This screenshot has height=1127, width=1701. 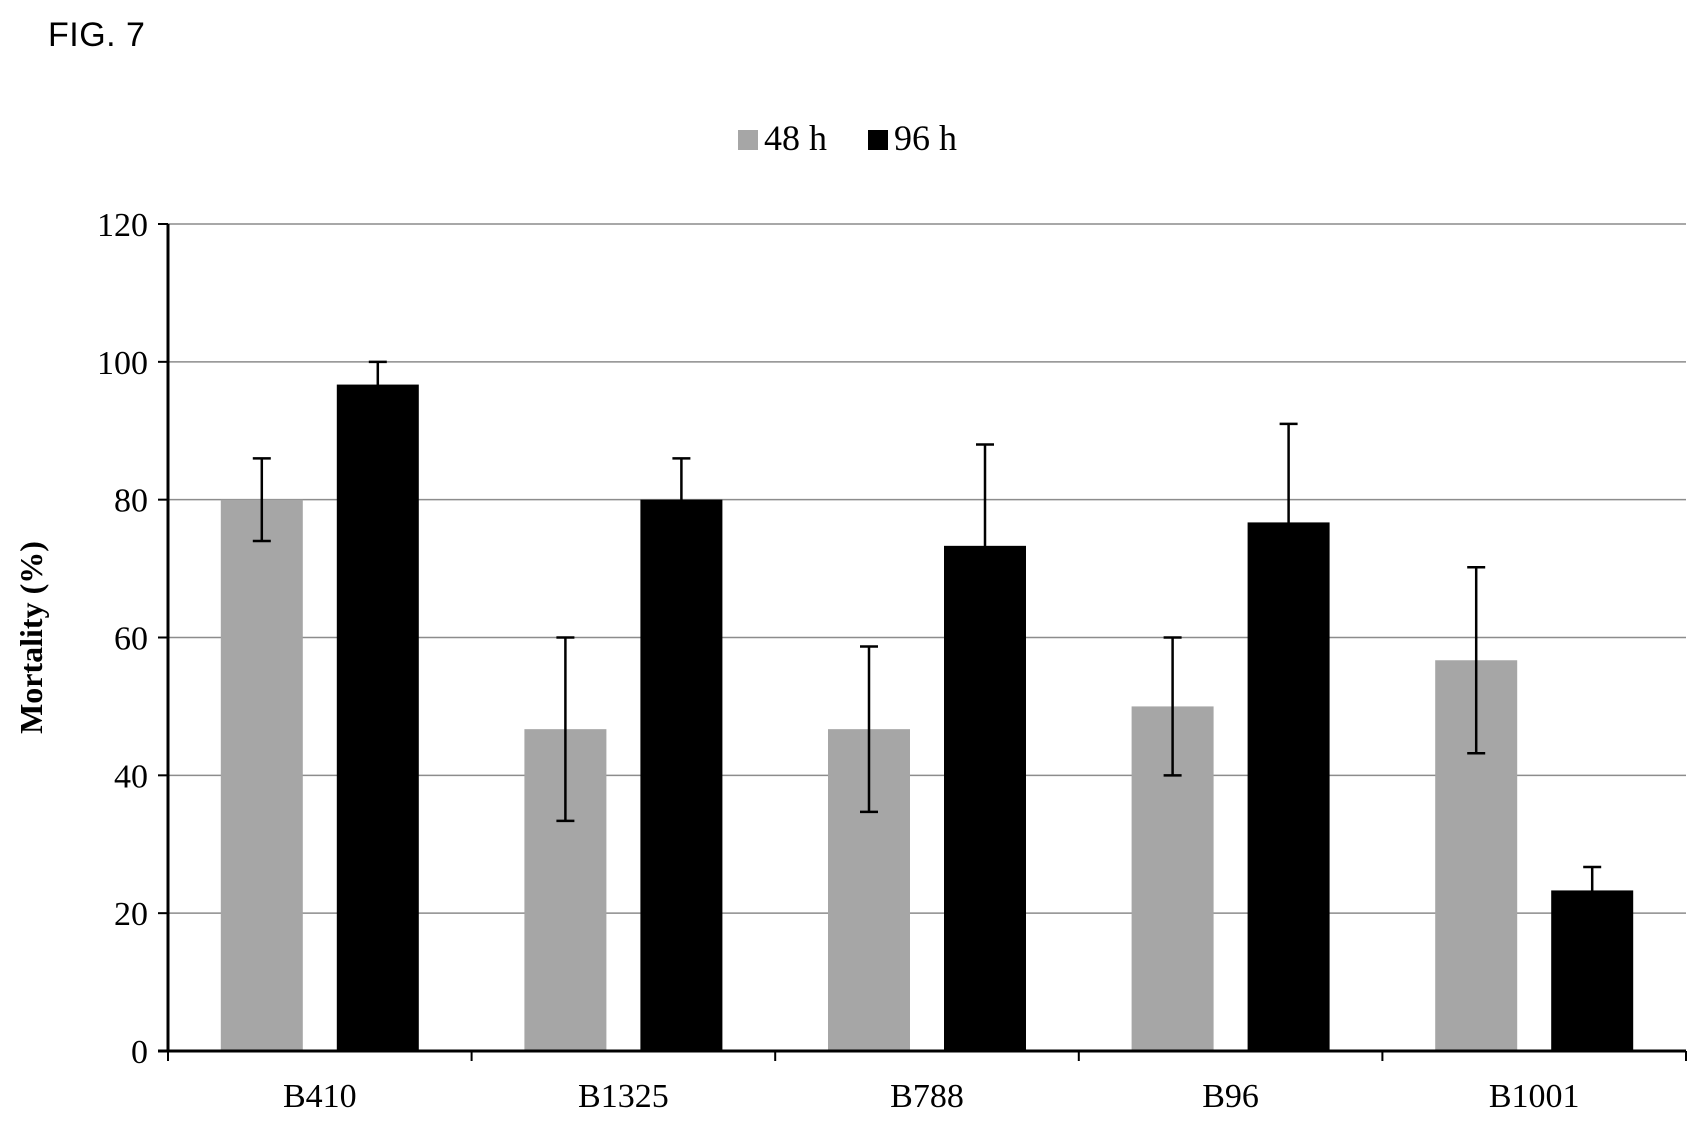 What do you see at coordinates (122, 225) in the screenshot?
I see `y-tick-label: 120` at bounding box center [122, 225].